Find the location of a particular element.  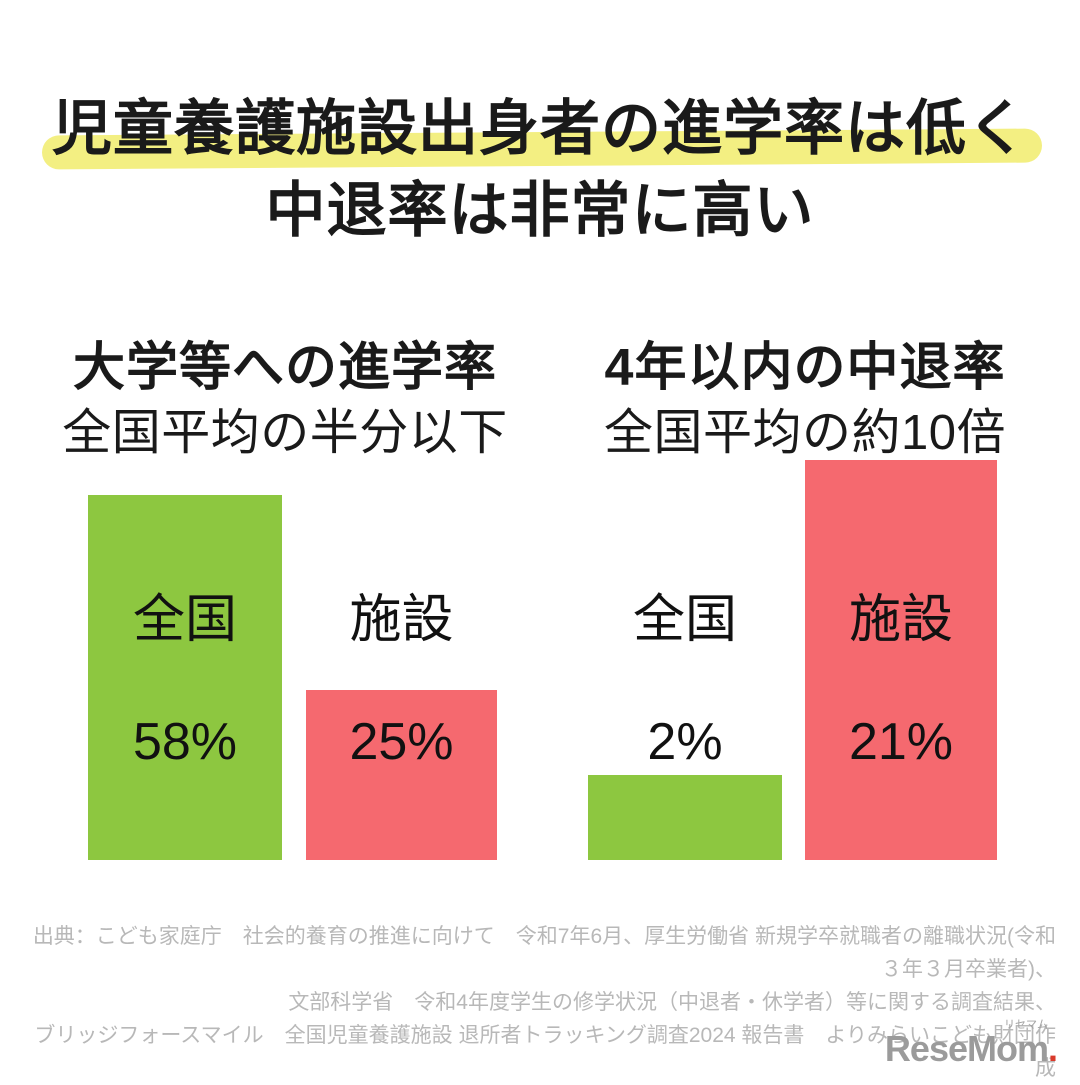

right-chart-title: 4年以内の中退率 is located at coordinates (805, 368).